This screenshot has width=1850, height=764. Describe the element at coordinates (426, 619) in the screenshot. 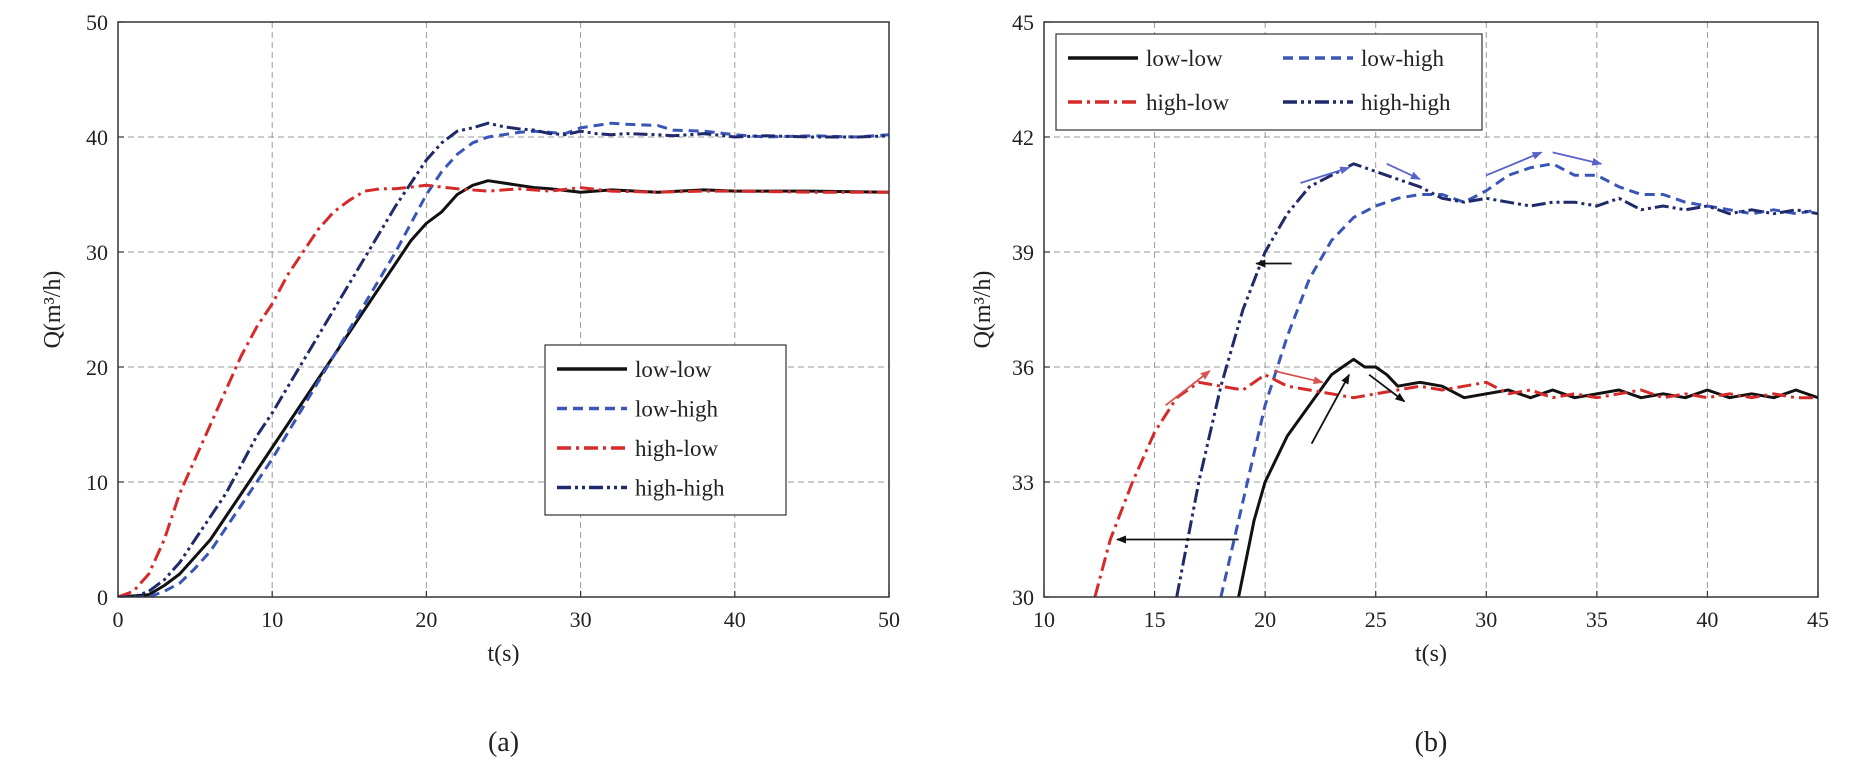

I see `panel-a-xtick-label: 20` at that location.